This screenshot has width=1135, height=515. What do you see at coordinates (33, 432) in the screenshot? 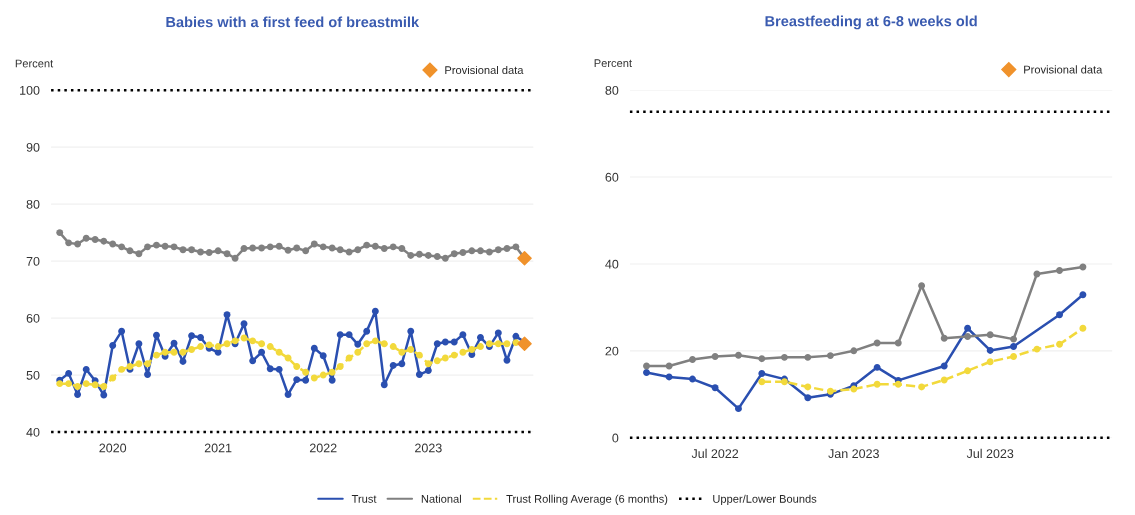
I see `y-tick-label: 40` at bounding box center [33, 432].